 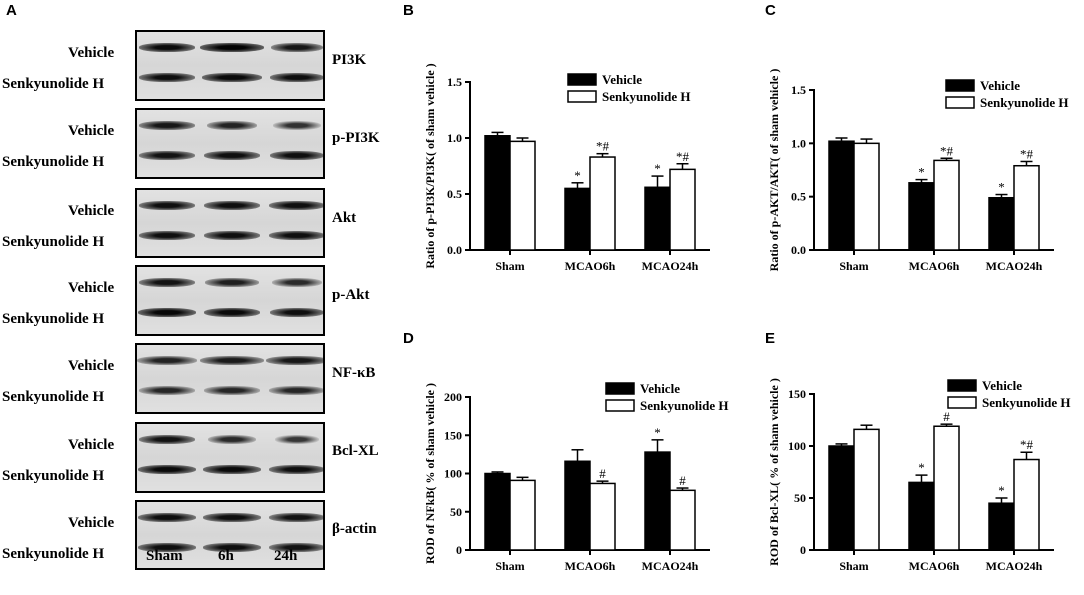 What do you see at coordinates (226, 556) in the screenshot?
I see `lane-label-6h: 6h` at bounding box center [226, 556].